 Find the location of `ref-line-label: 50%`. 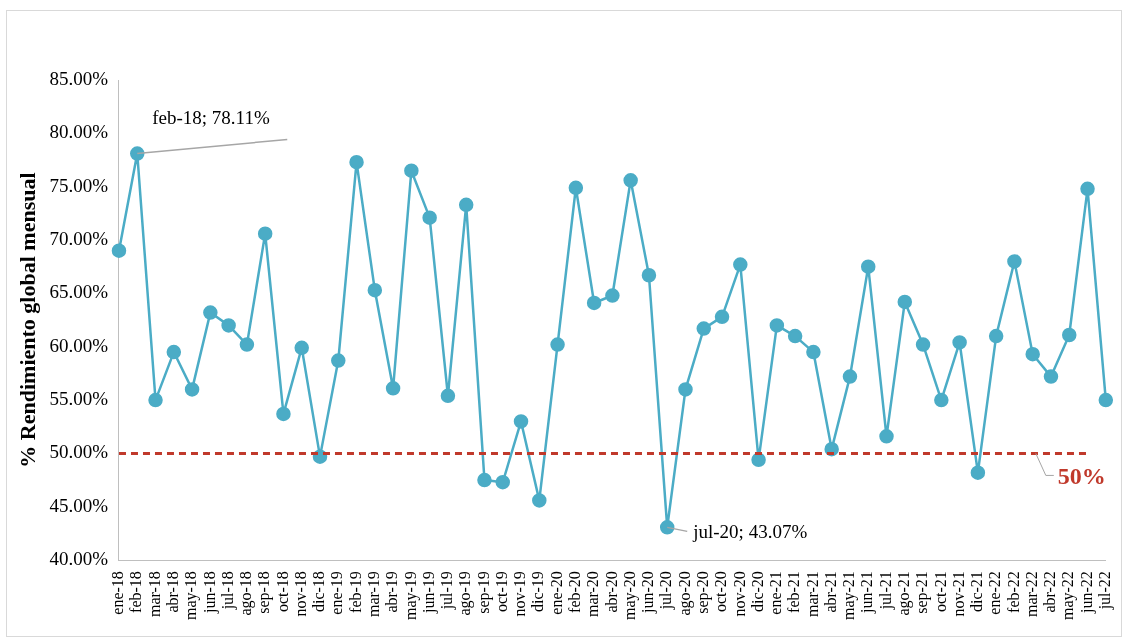

ref-line-label: 50% is located at coordinates (1081, 475).